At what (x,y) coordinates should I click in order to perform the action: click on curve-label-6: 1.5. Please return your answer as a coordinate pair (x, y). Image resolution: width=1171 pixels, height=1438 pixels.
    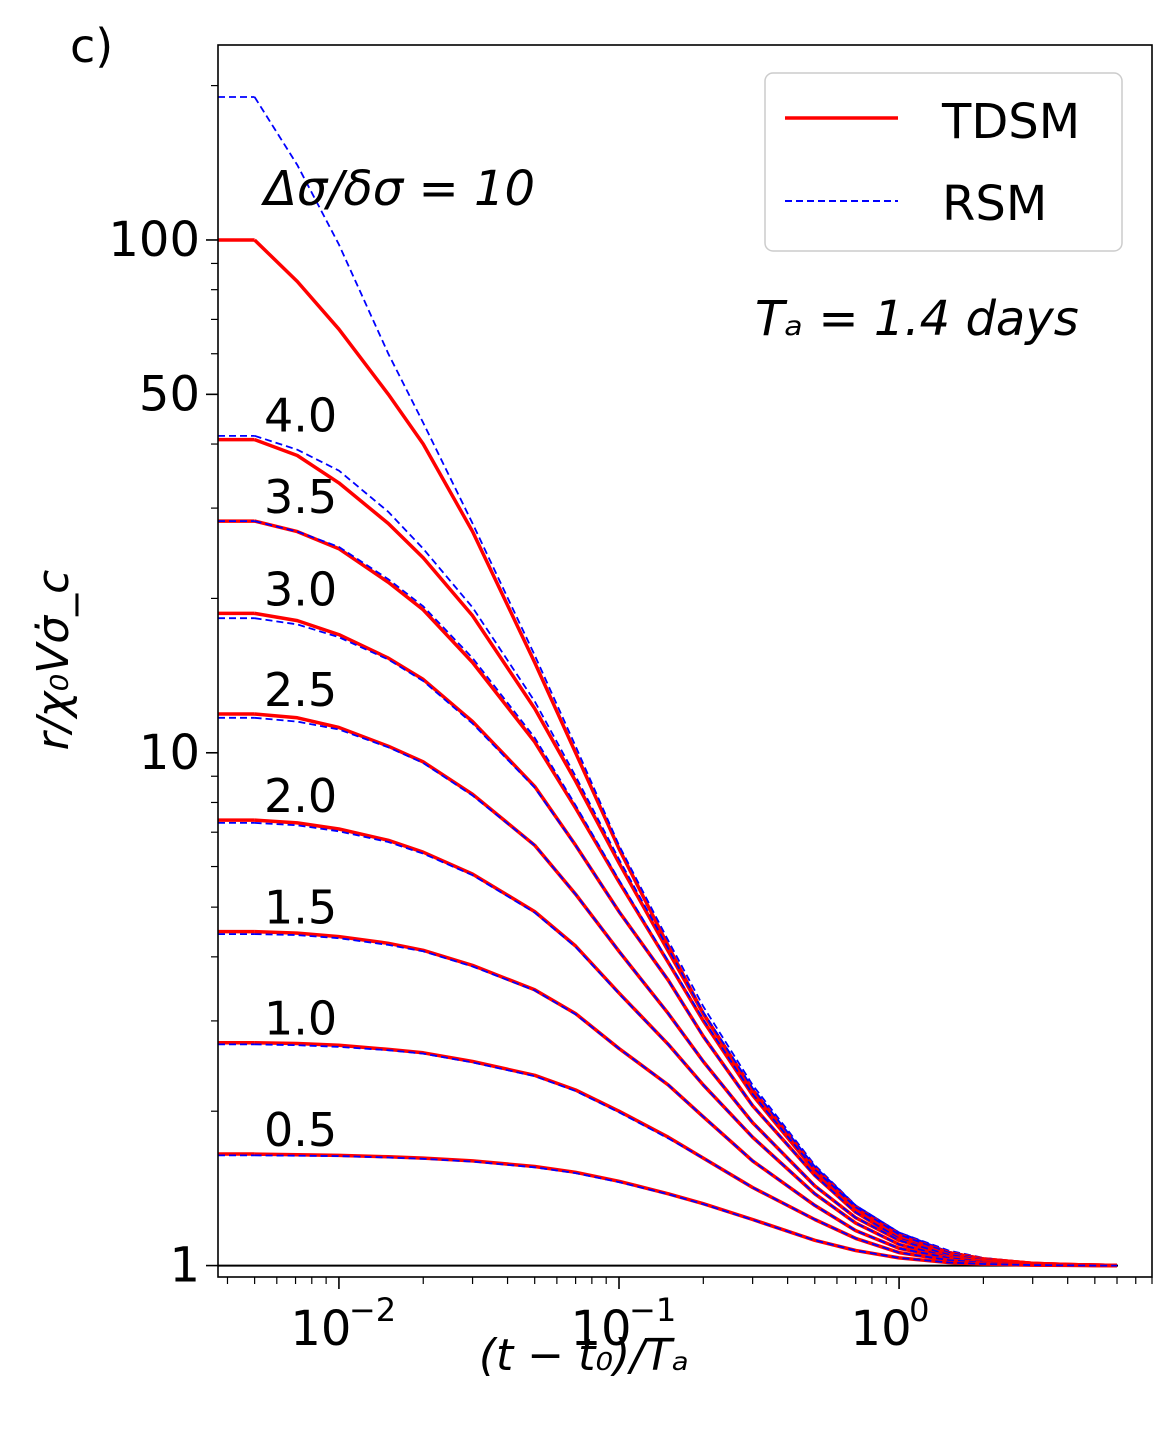
    Looking at the image, I should click on (300, 908).